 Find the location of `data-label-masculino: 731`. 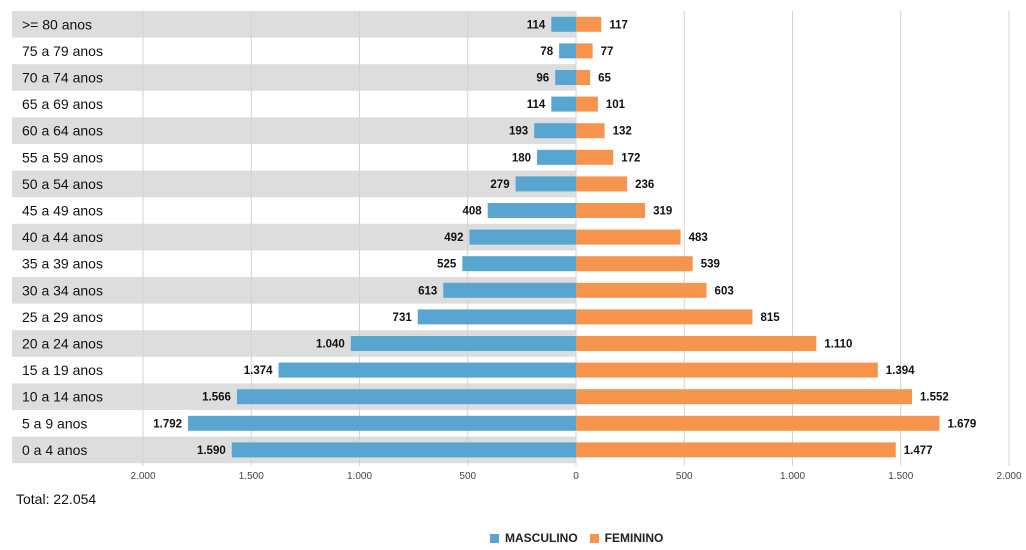

data-label-masculino: 731 is located at coordinates (403, 318).